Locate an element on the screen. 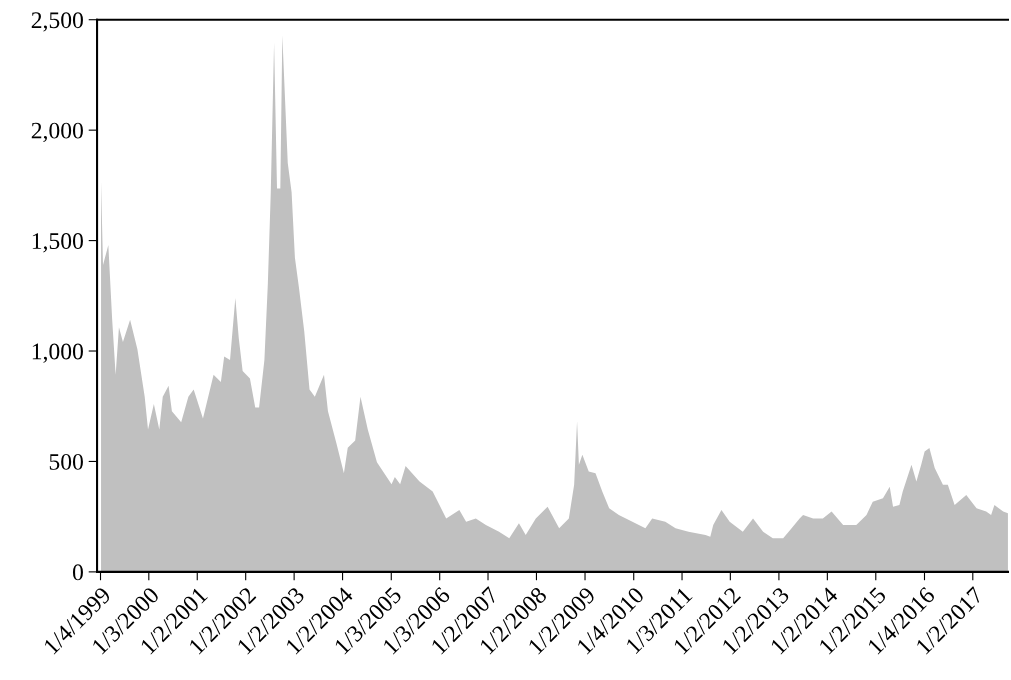 Image resolution: width=1011 pixels, height=680 pixels. y-tick-label: 1,500 is located at coordinates (57, 243).